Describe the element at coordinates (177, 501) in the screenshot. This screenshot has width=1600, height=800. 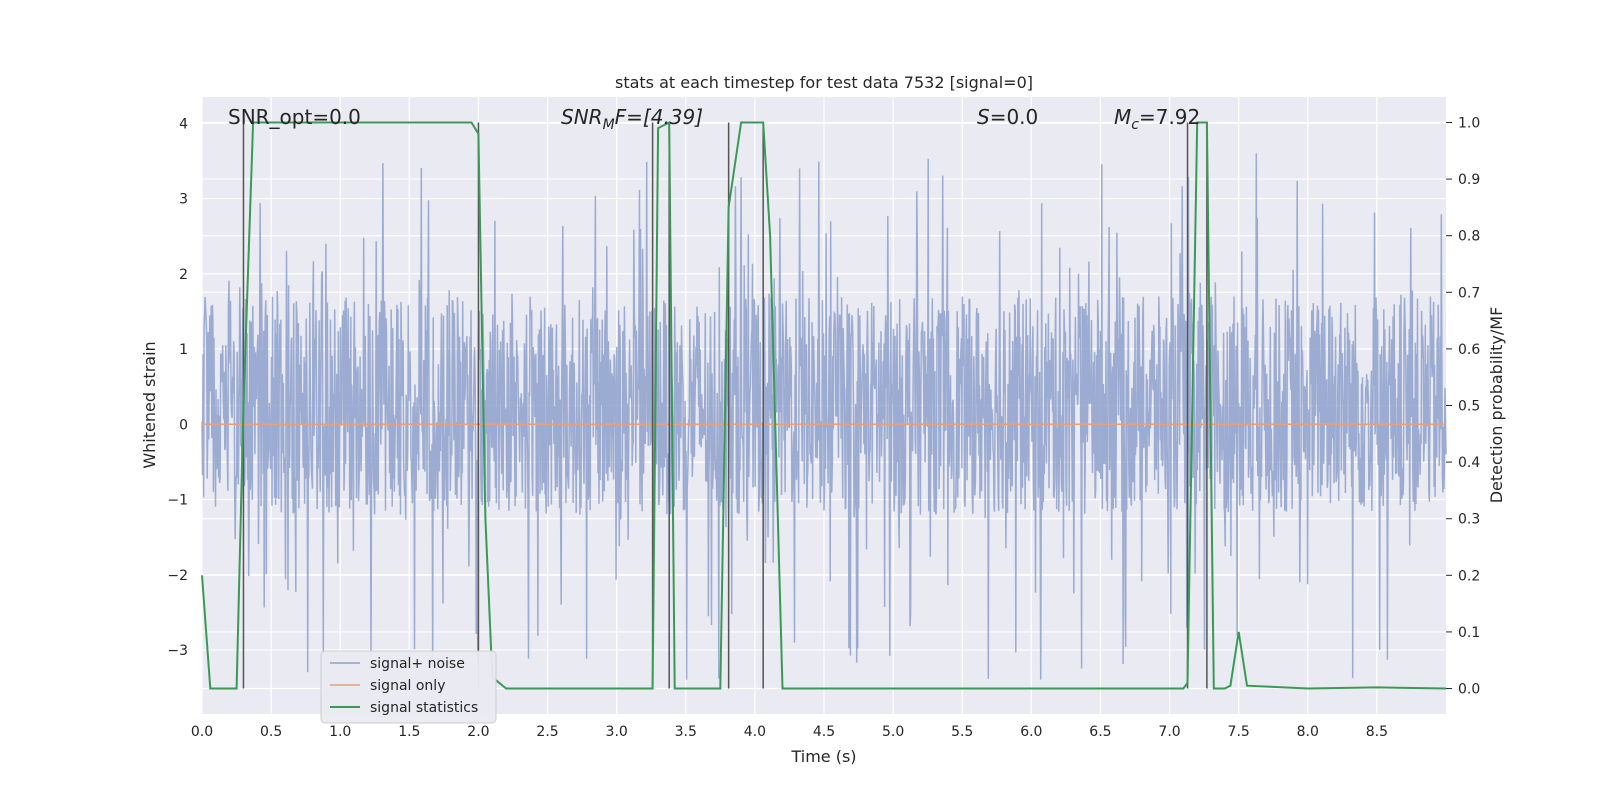
I see `left-y-tick-label: −1` at that location.